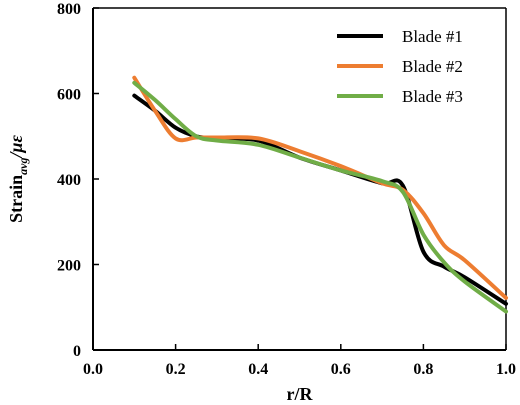 This screenshot has width=520, height=405. I want to click on legend-label: Blade #1, so click(432, 36).